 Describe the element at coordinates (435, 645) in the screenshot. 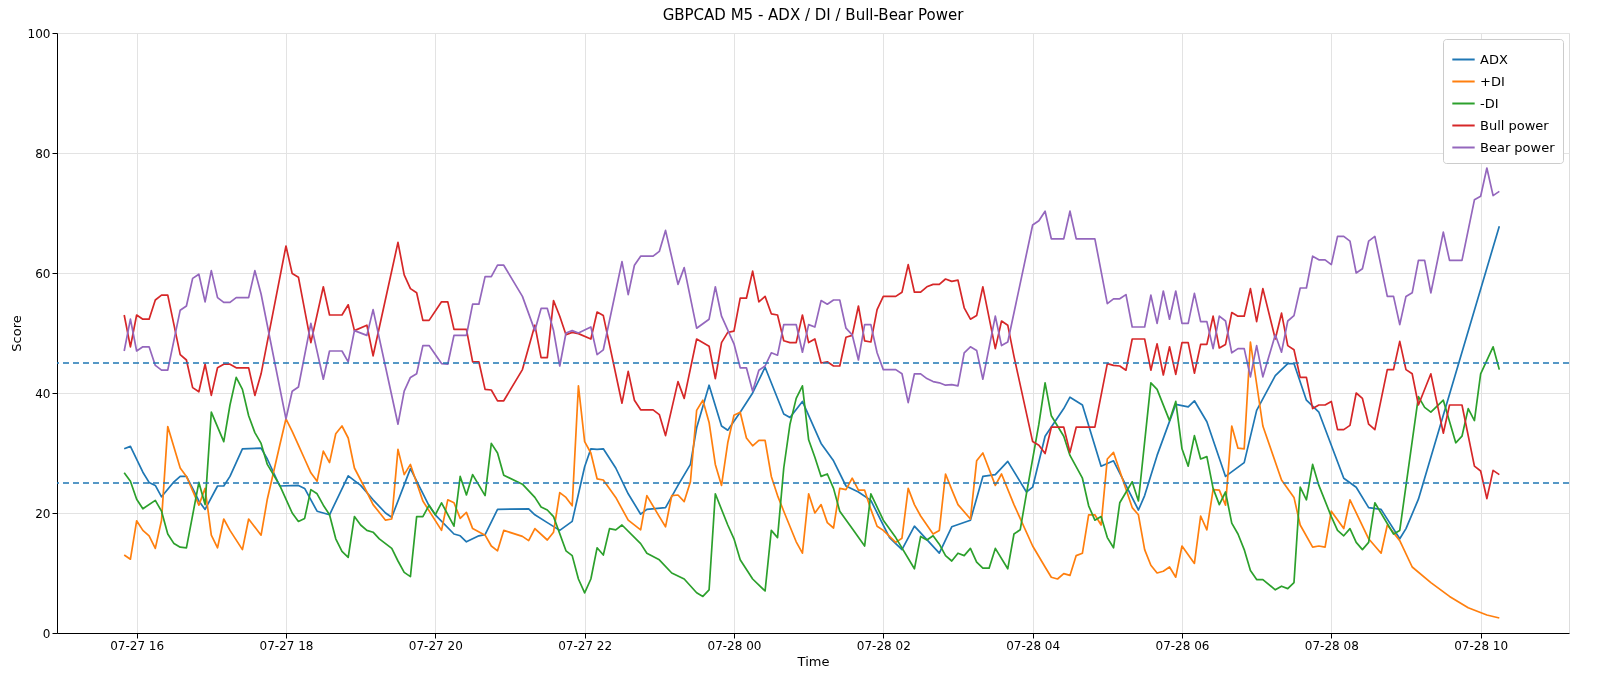

I see `x-tick-label: 07-27 20` at that location.